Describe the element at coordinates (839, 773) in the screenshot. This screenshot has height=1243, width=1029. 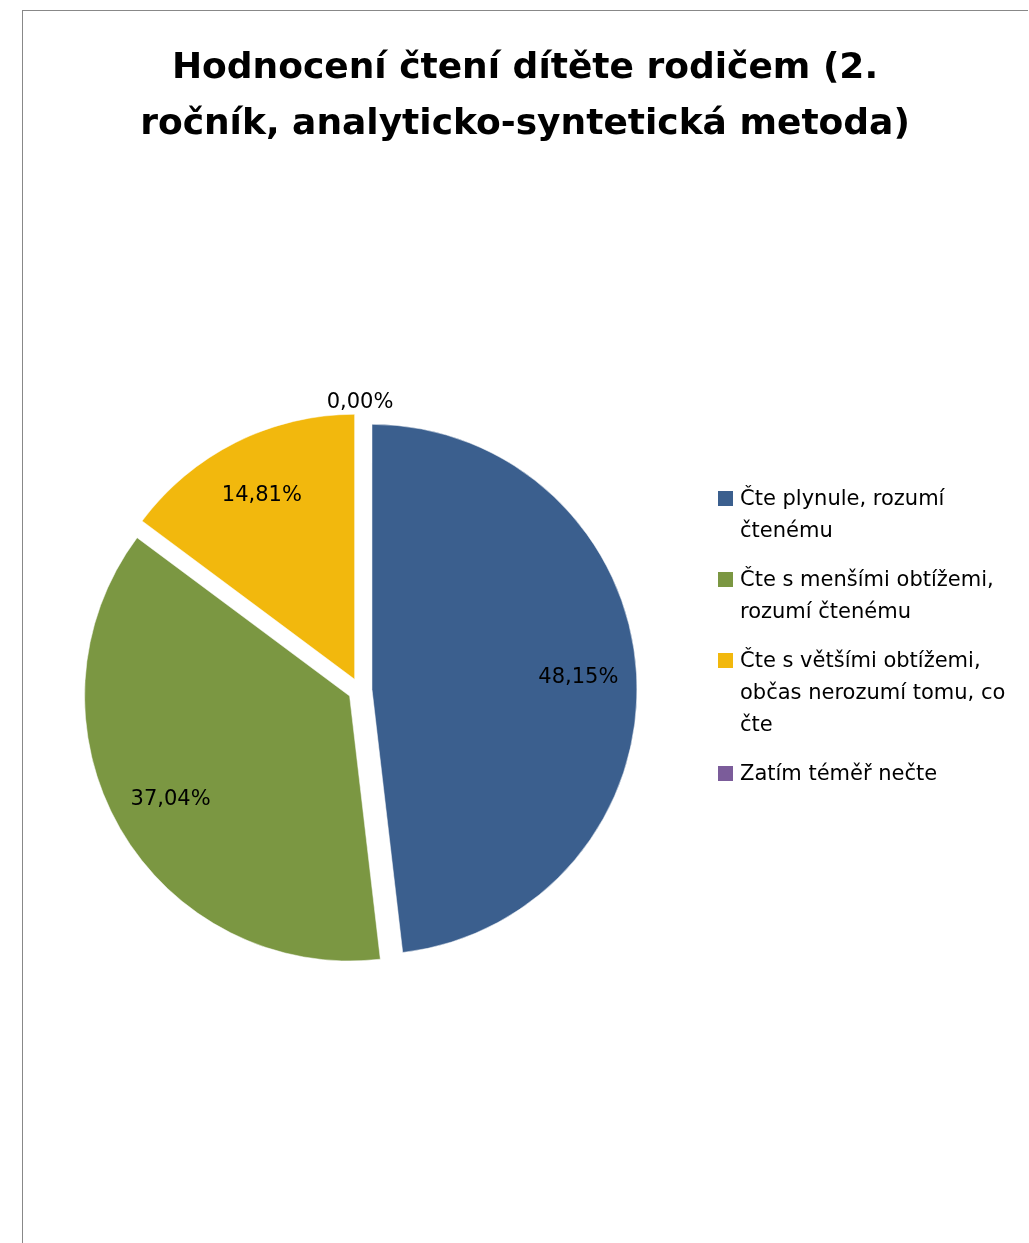
I see `legend-label: Zatím téměř nečte` at that location.